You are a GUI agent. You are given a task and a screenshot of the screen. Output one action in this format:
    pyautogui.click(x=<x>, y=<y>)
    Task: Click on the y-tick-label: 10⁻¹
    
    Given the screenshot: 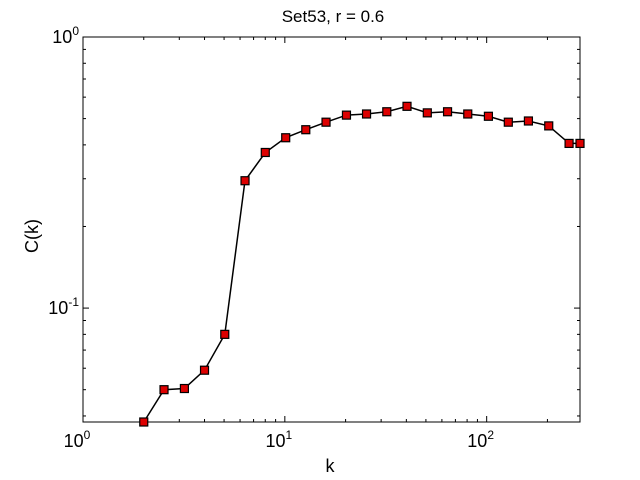 What is the action you would take?
    pyautogui.click(x=63, y=306)
    